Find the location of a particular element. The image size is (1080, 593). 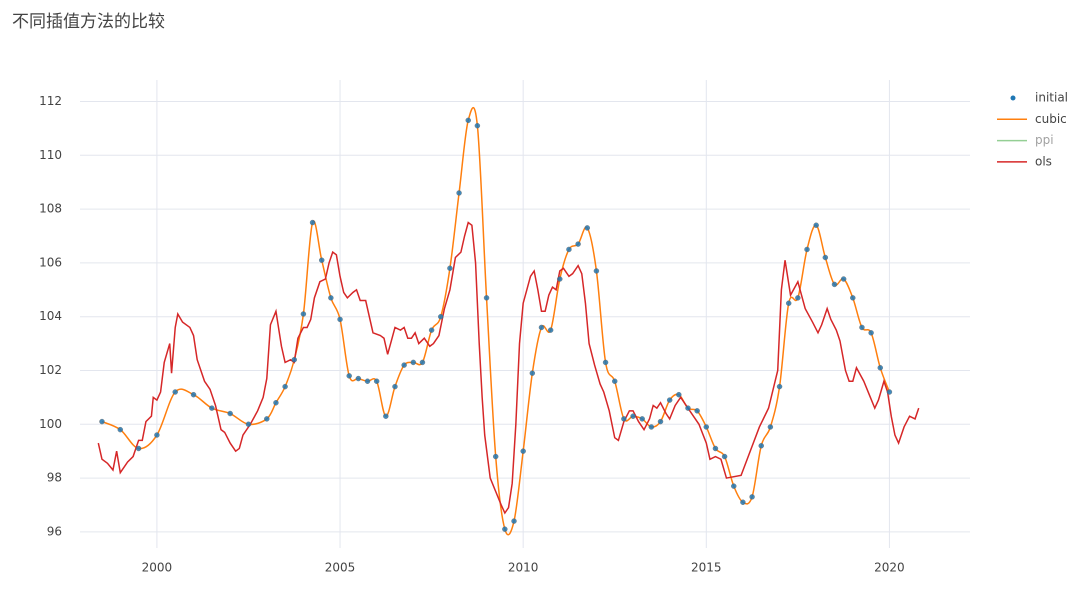

x-tick-label: 2020 is located at coordinates (889, 568).